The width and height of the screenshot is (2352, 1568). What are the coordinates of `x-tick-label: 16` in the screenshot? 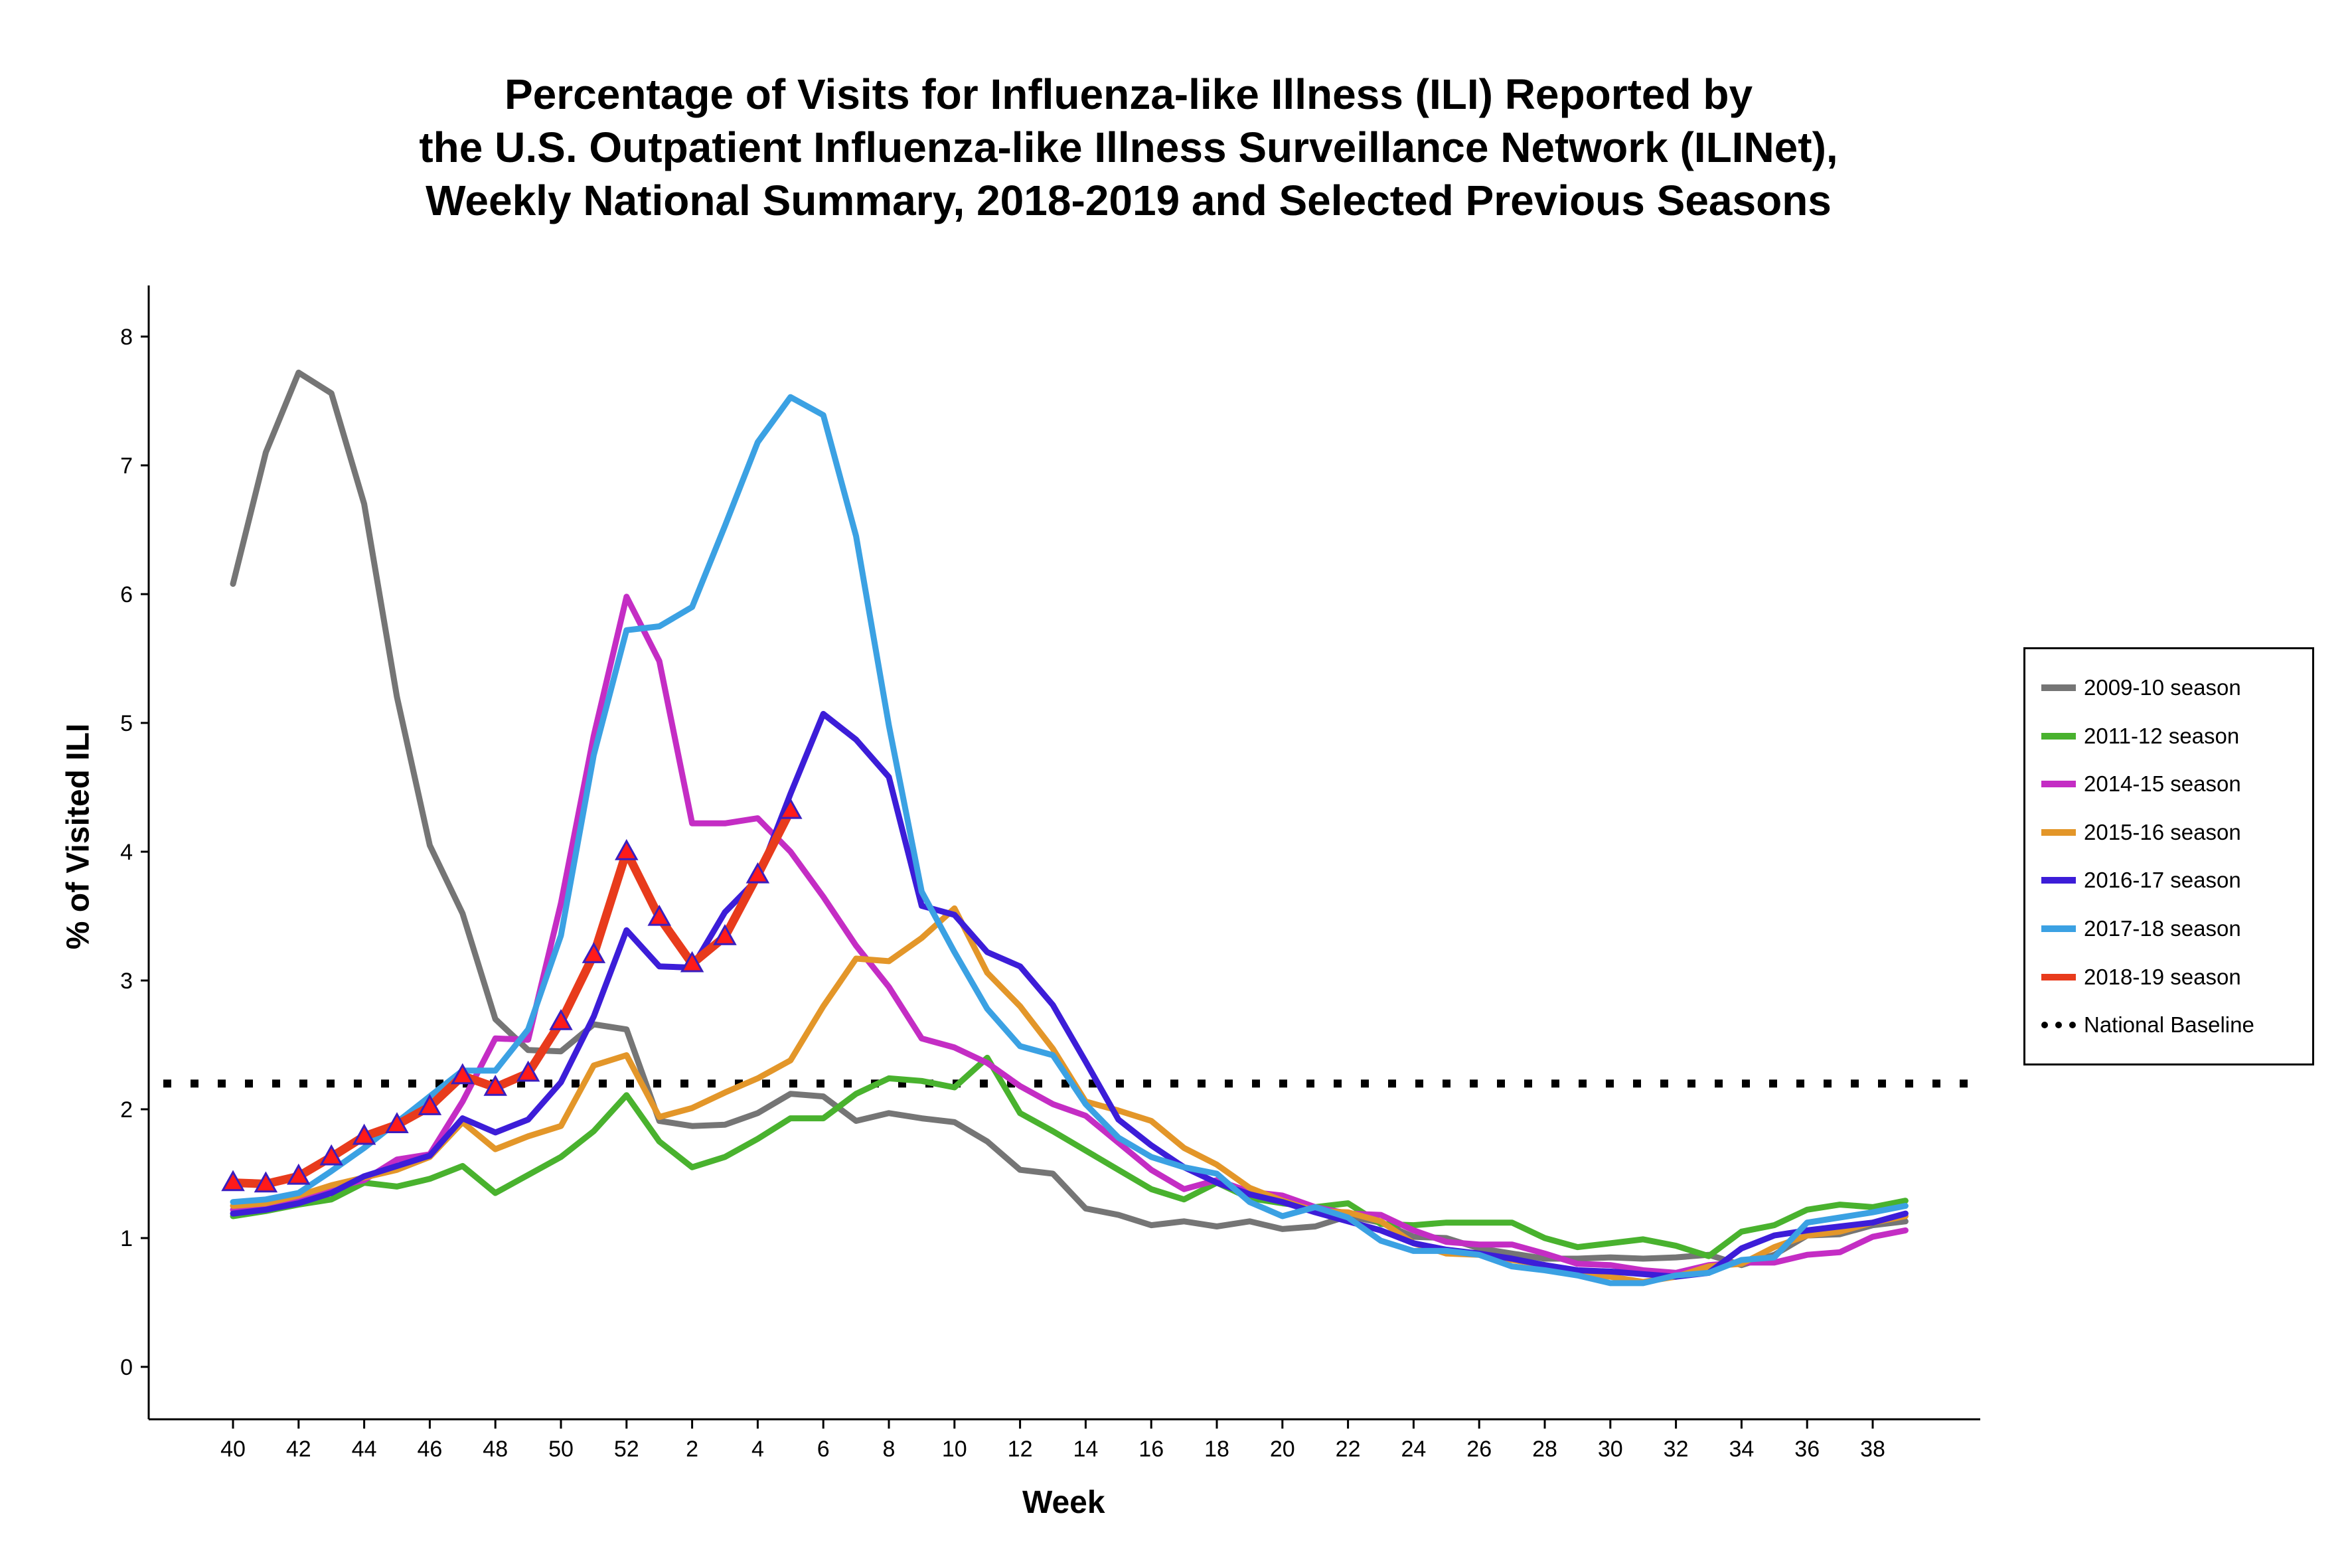 It's located at (1151, 1450).